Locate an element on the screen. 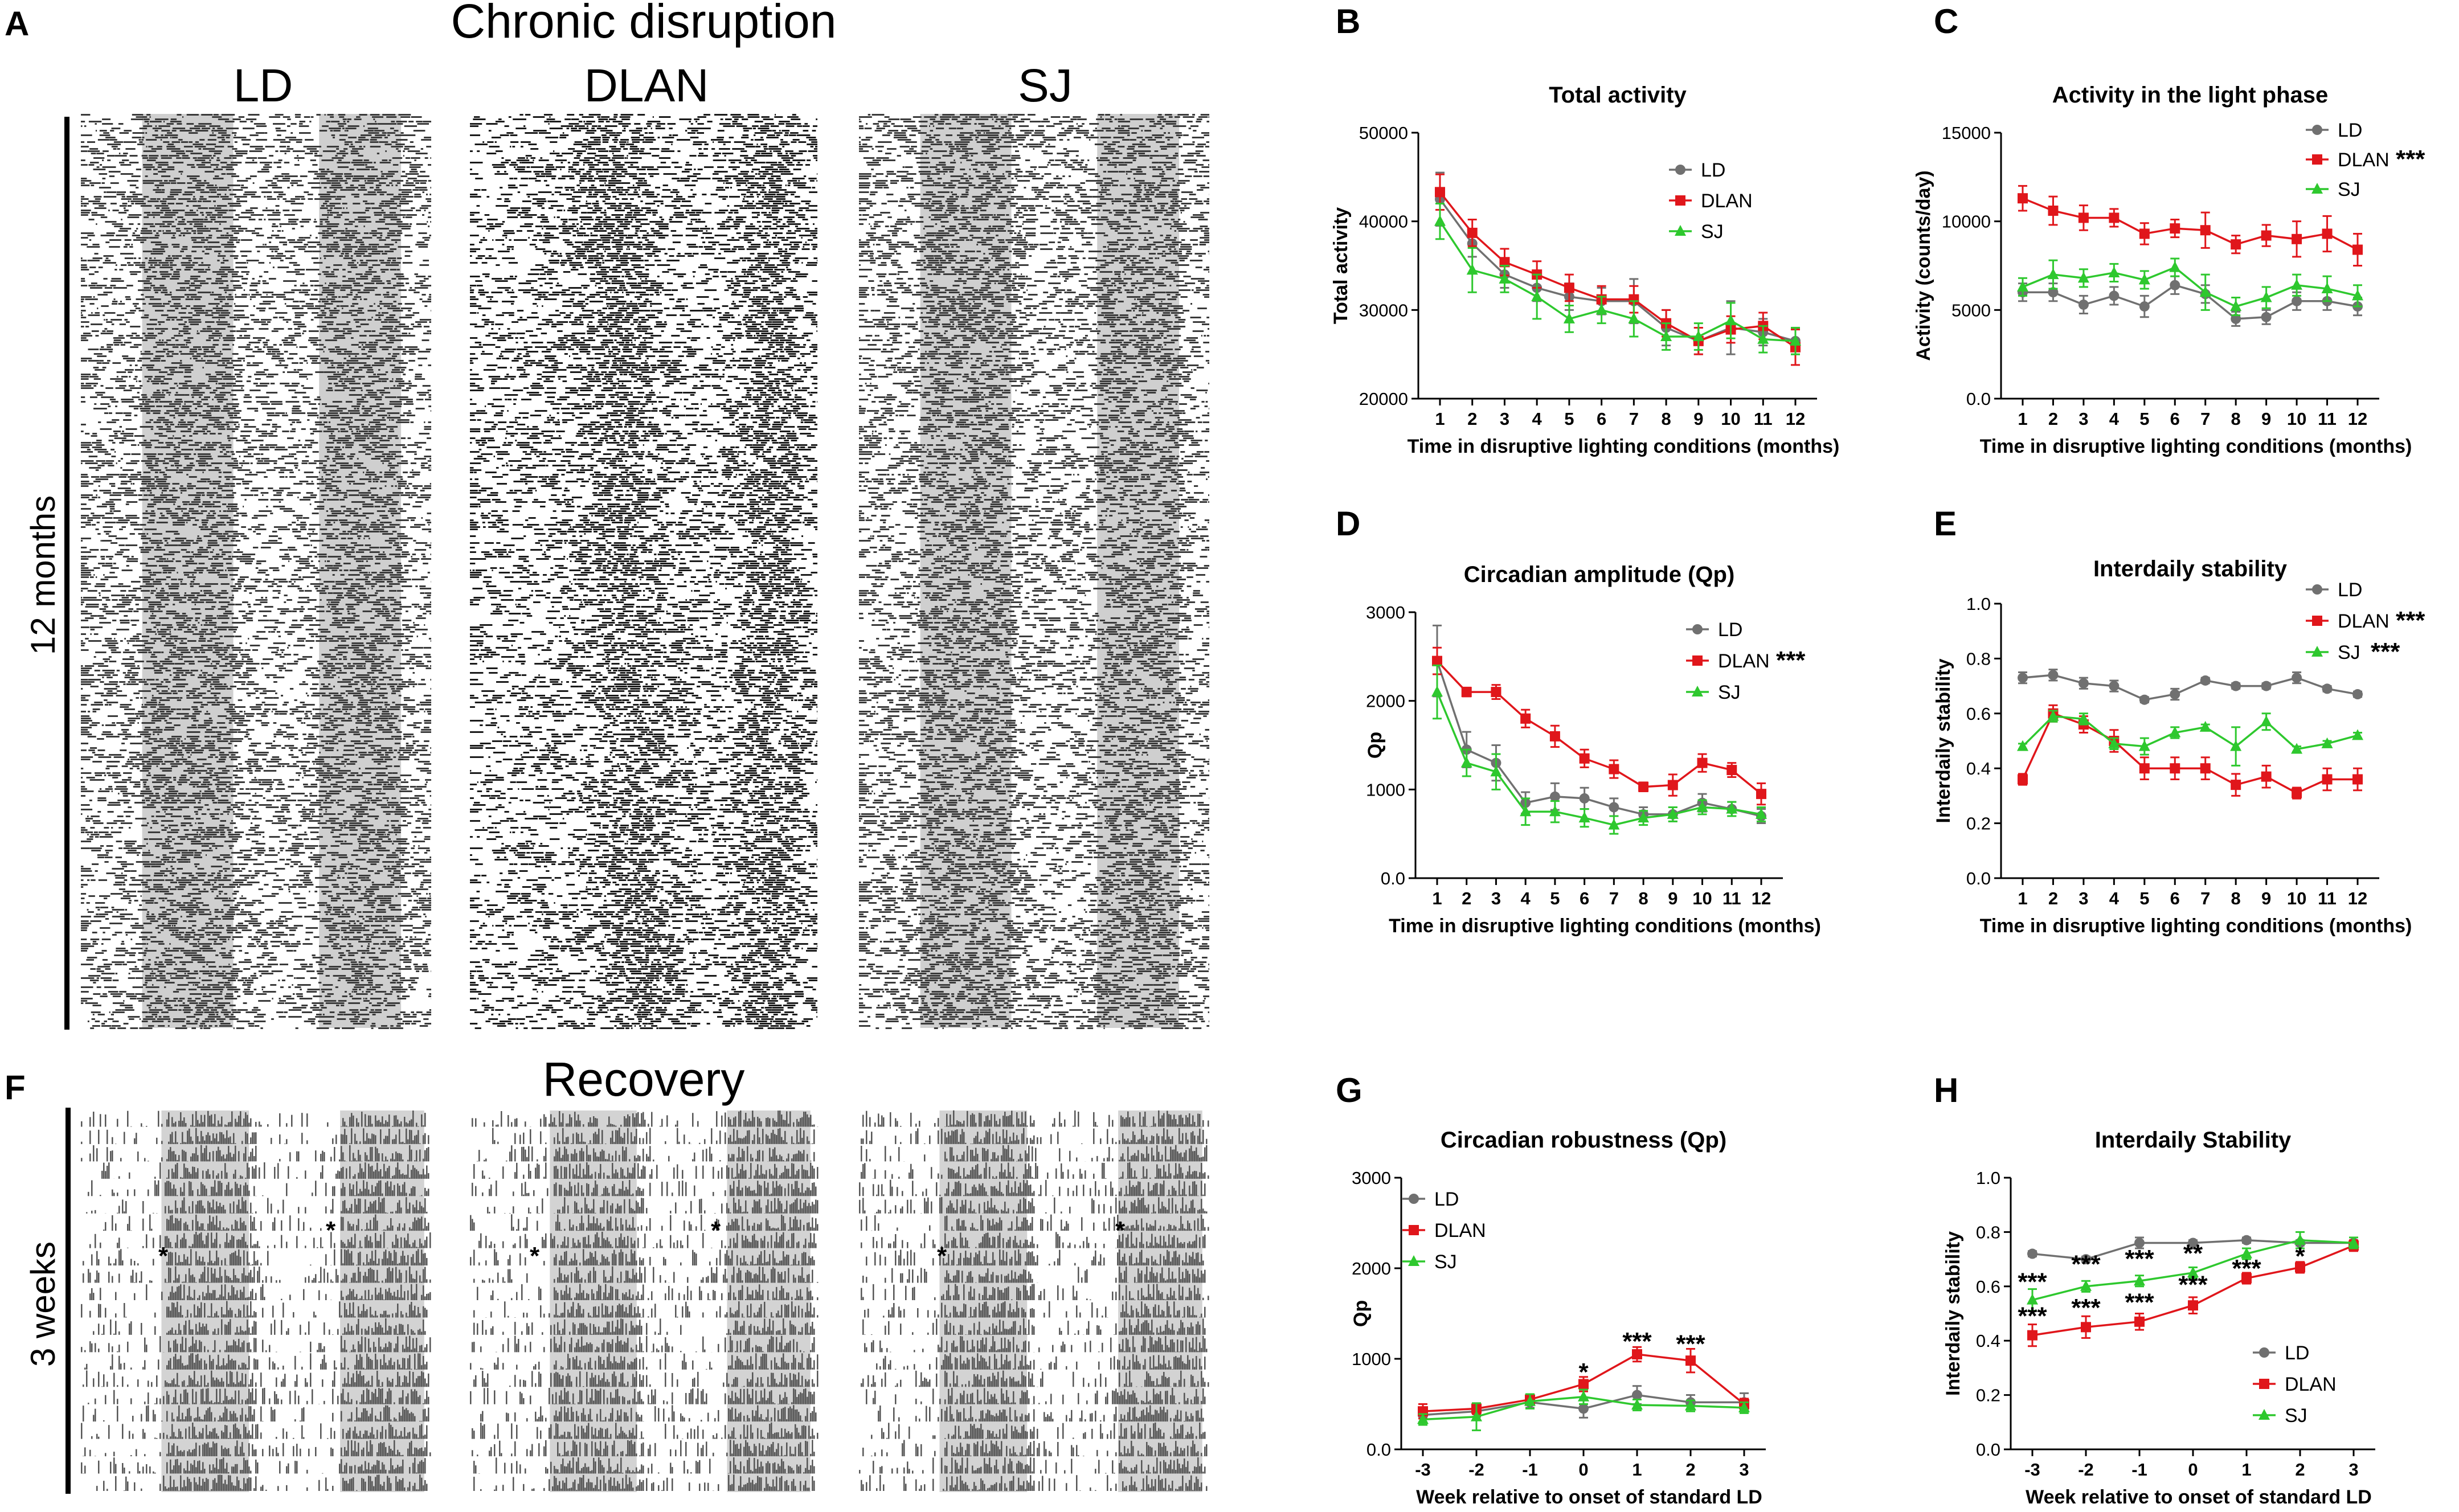 This screenshot has width=2459, height=1512. x-tick-label-h: 3 is located at coordinates (2353, 1470).